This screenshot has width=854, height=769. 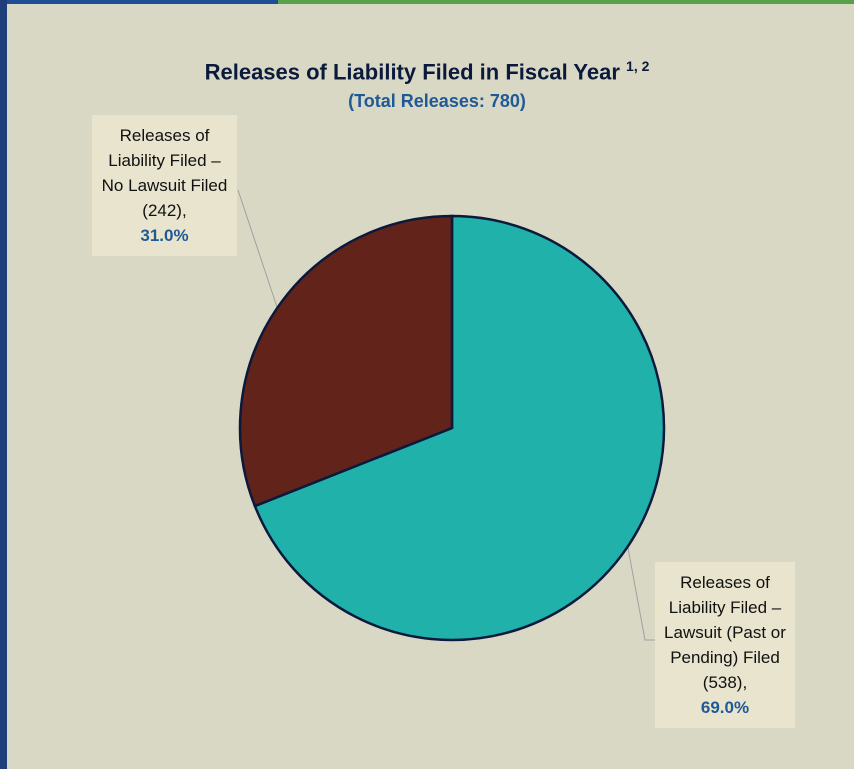 What do you see at coordinates (725, 707) in the screenshot?
I see `slice-value: 69.0%` at bounding box center [725, 707].